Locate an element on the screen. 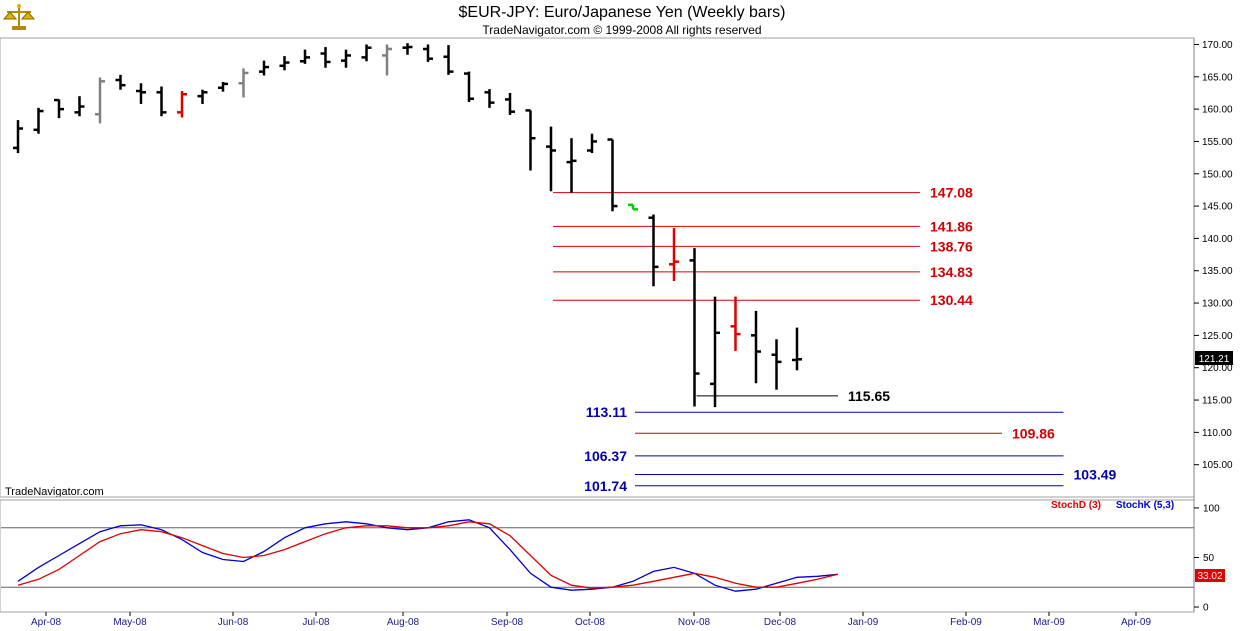  level-label: 115.65 is located at coordinates (869, 396).